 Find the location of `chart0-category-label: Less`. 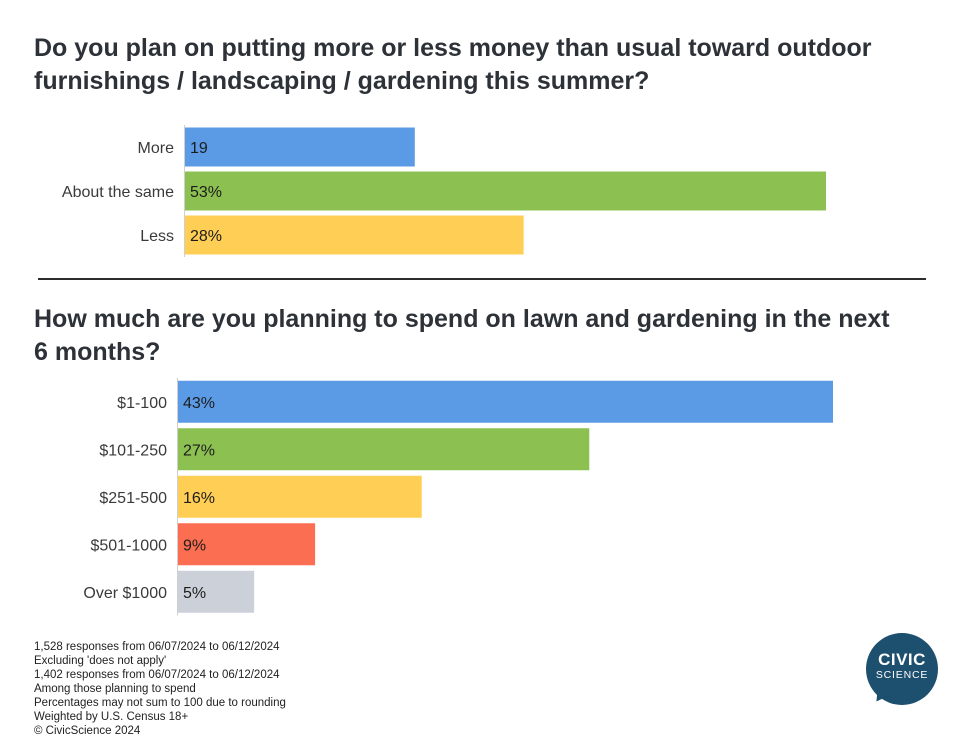

chart0-category-label: Less is located at coordinates (157, 236).